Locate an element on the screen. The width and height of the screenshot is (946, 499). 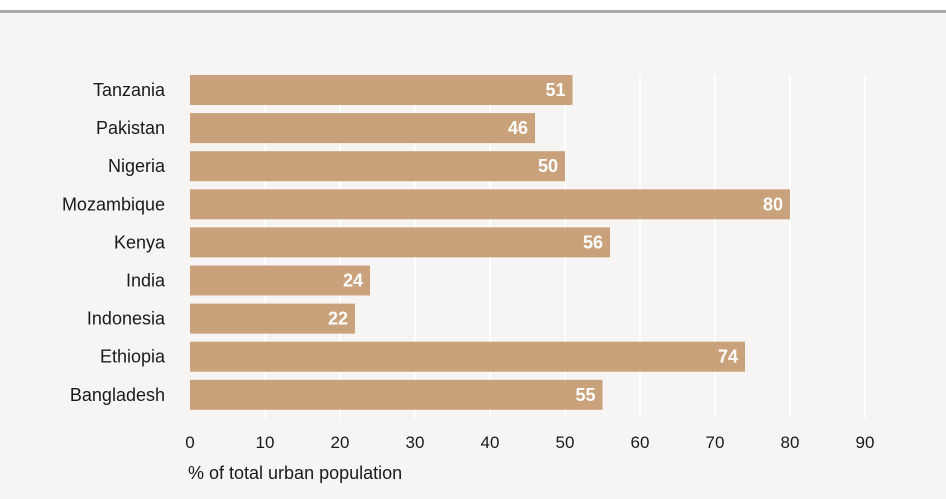
value-label: 74 is located at coordinates (728, 357).